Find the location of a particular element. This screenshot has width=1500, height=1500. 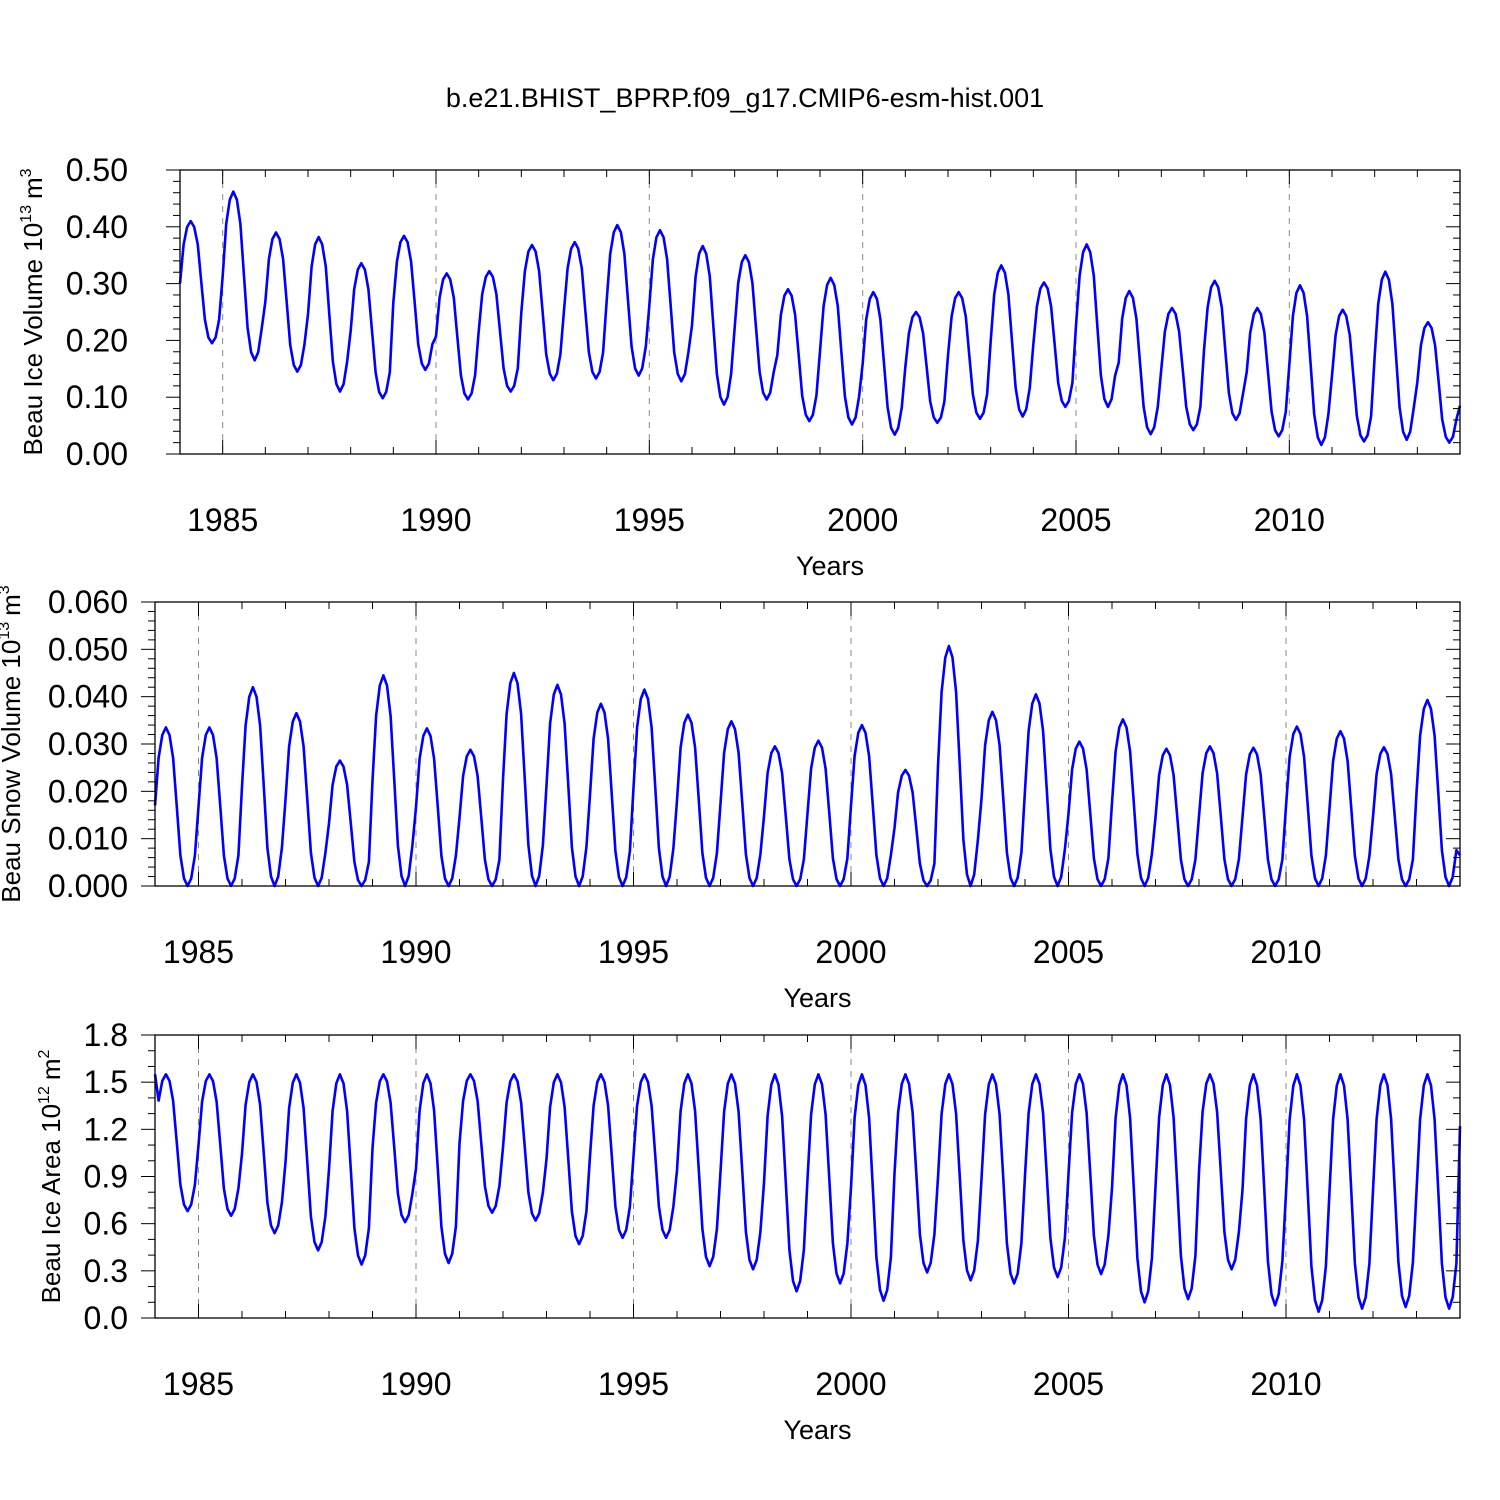

y-tick-label: 0.010 is located at coordinates (88, 839).